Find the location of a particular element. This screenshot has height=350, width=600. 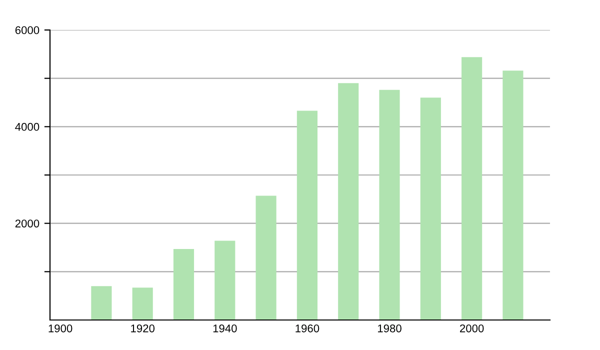

x-tick-label: 1900 is located at coordinates (60, 328).